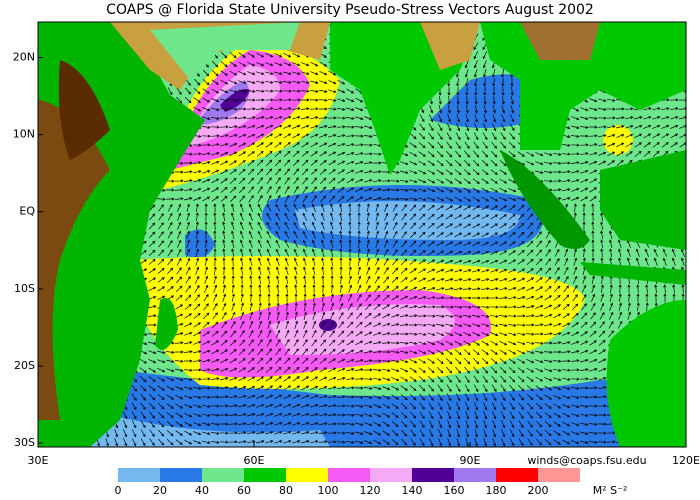 The height and width of the screenshot is (500, 700). What do you see at coordinates (24, 288) in the screenshot?
I see `lat-tick-label: 10S` at bounding box center [24, 288].